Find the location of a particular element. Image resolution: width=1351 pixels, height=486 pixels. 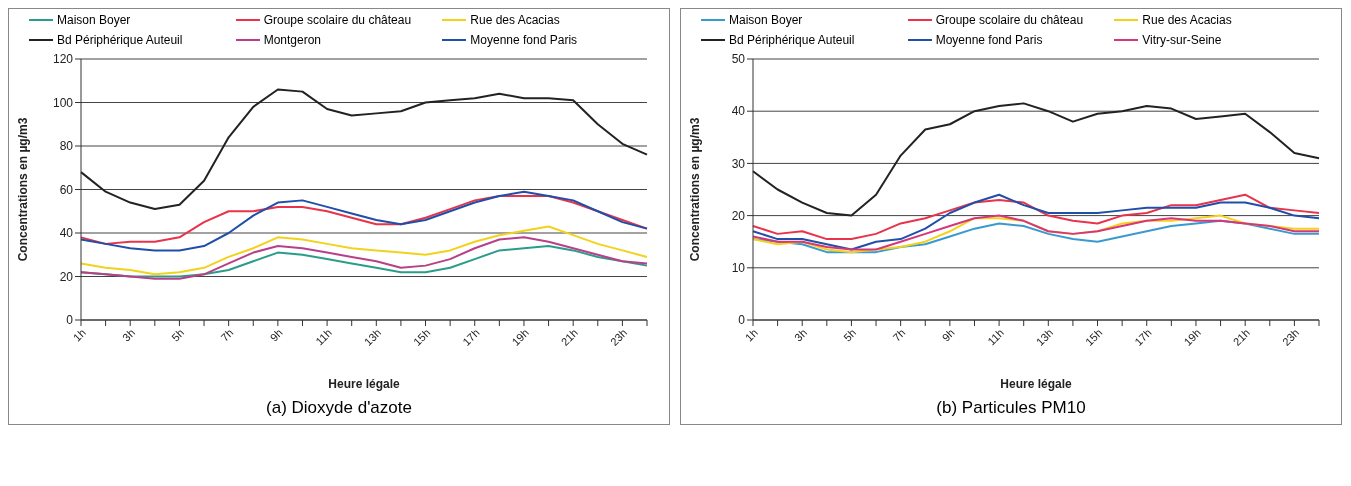

y-tick-label: 10 is located at coordinates (738, 268).